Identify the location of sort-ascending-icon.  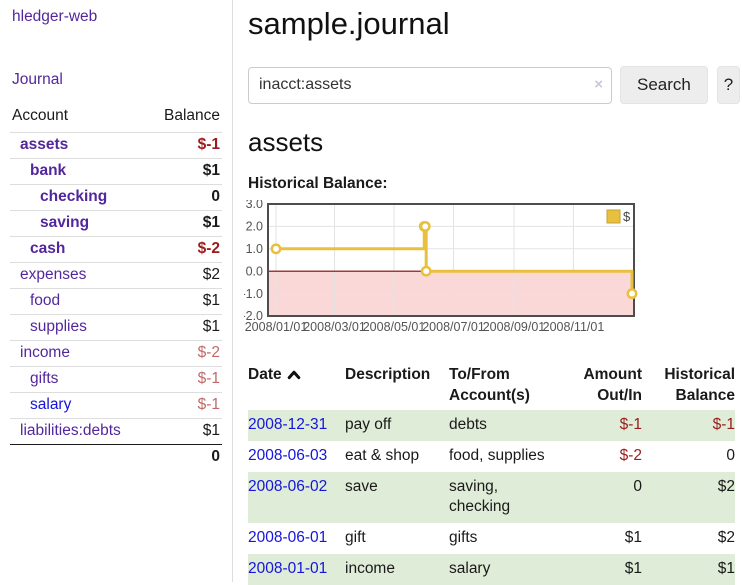
(293, 375).